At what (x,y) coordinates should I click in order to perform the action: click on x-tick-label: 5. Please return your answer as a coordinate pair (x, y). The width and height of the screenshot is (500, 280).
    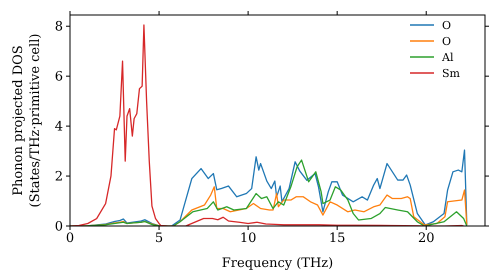
    Looking at the image, I should click on (159, 238).